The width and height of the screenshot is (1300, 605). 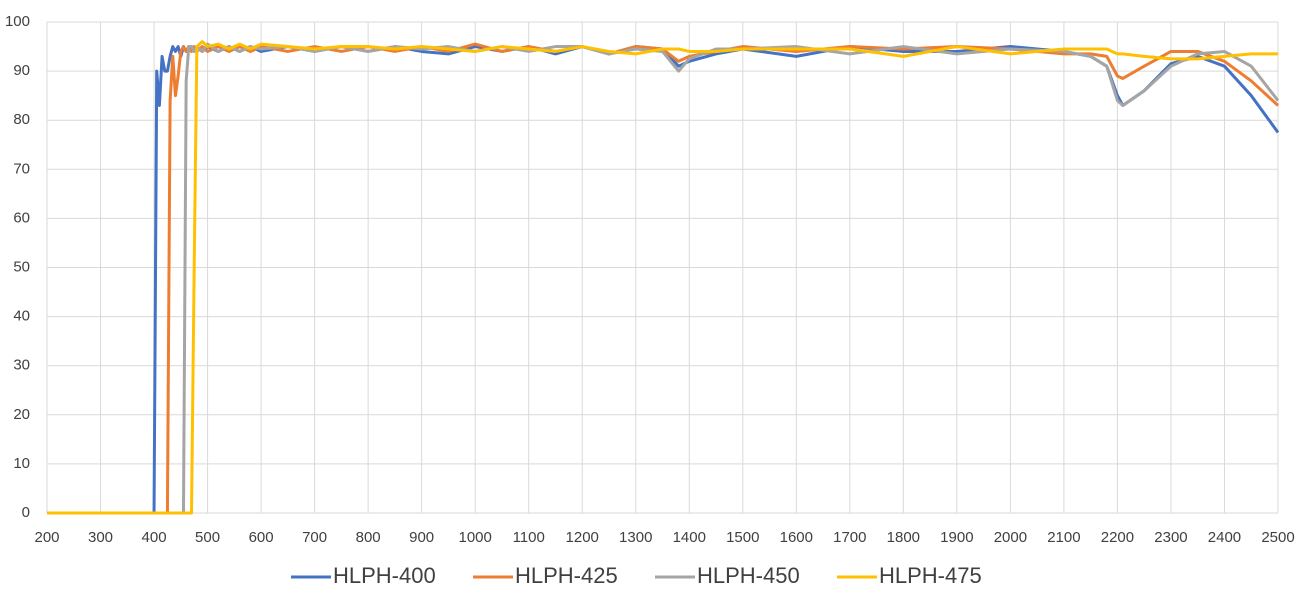 I want to click on x-tick-label: 1800, so click(x=903, y=537).